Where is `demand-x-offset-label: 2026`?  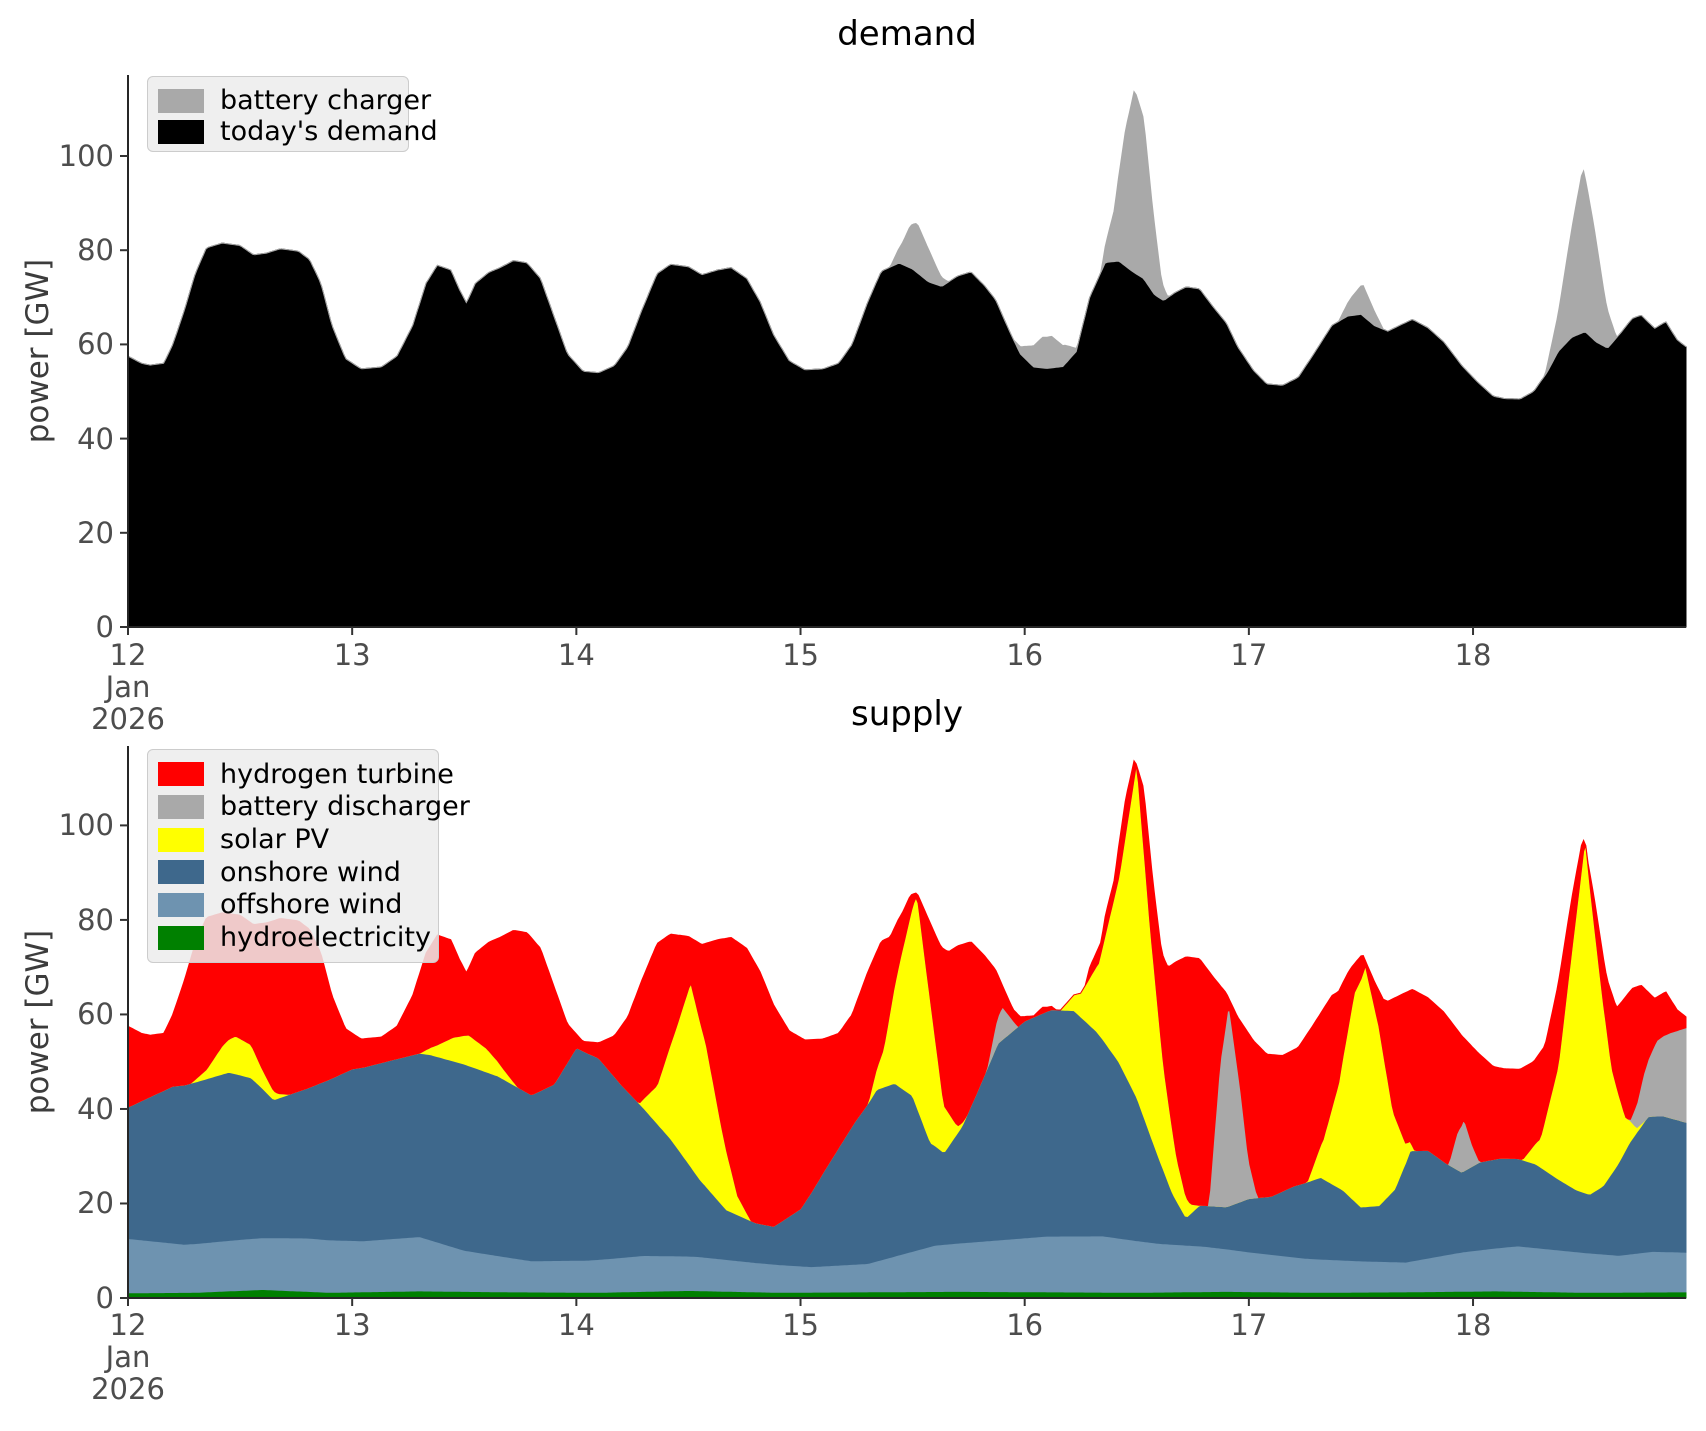 demand-x-offset-label: 2026 is located at coordinates (128, 719).